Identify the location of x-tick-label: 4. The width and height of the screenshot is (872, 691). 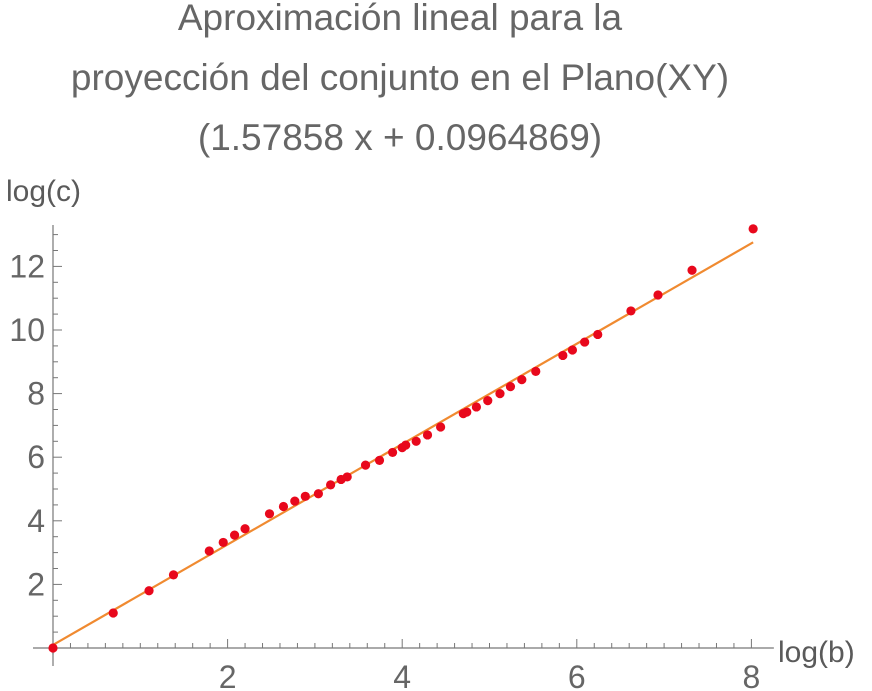
(402, 675).